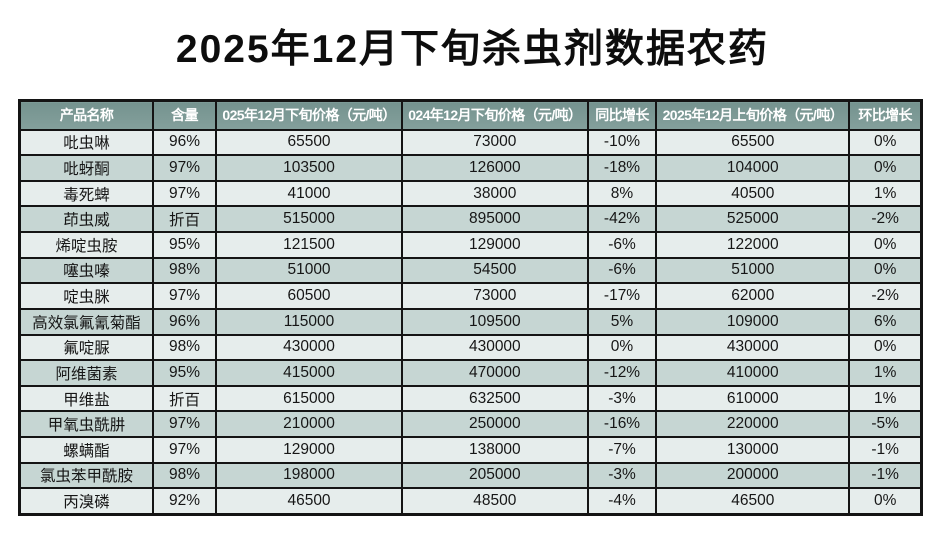 Image resolution: width=945 pixels, height=558 pixels. I want to click on table-cell: 吡蚜酮, so click(86, 168).